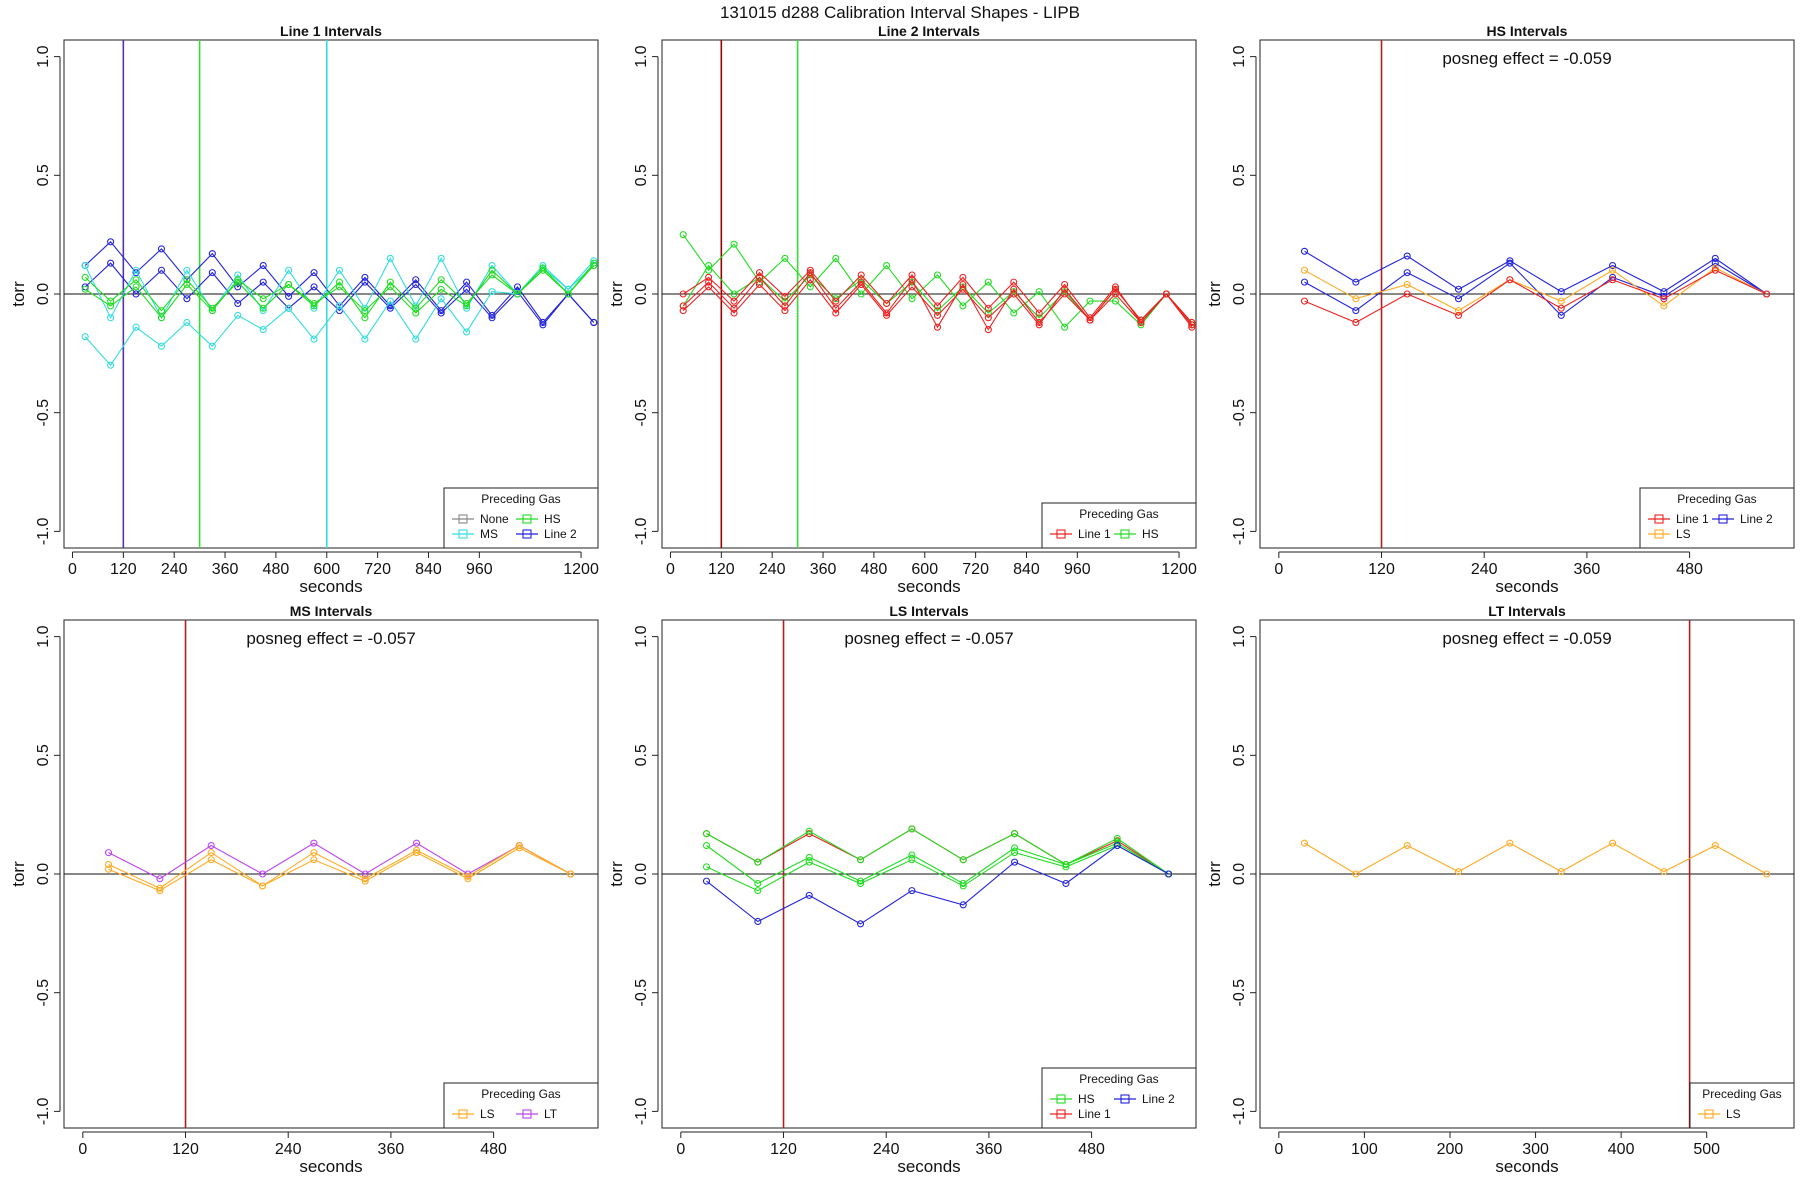 Image resolution: width=1800 pixels, height=1200 pixels. Describe the element at coordinates (641, 755) in the screenshot. I see `y-tick-label: 0.5` at that location.